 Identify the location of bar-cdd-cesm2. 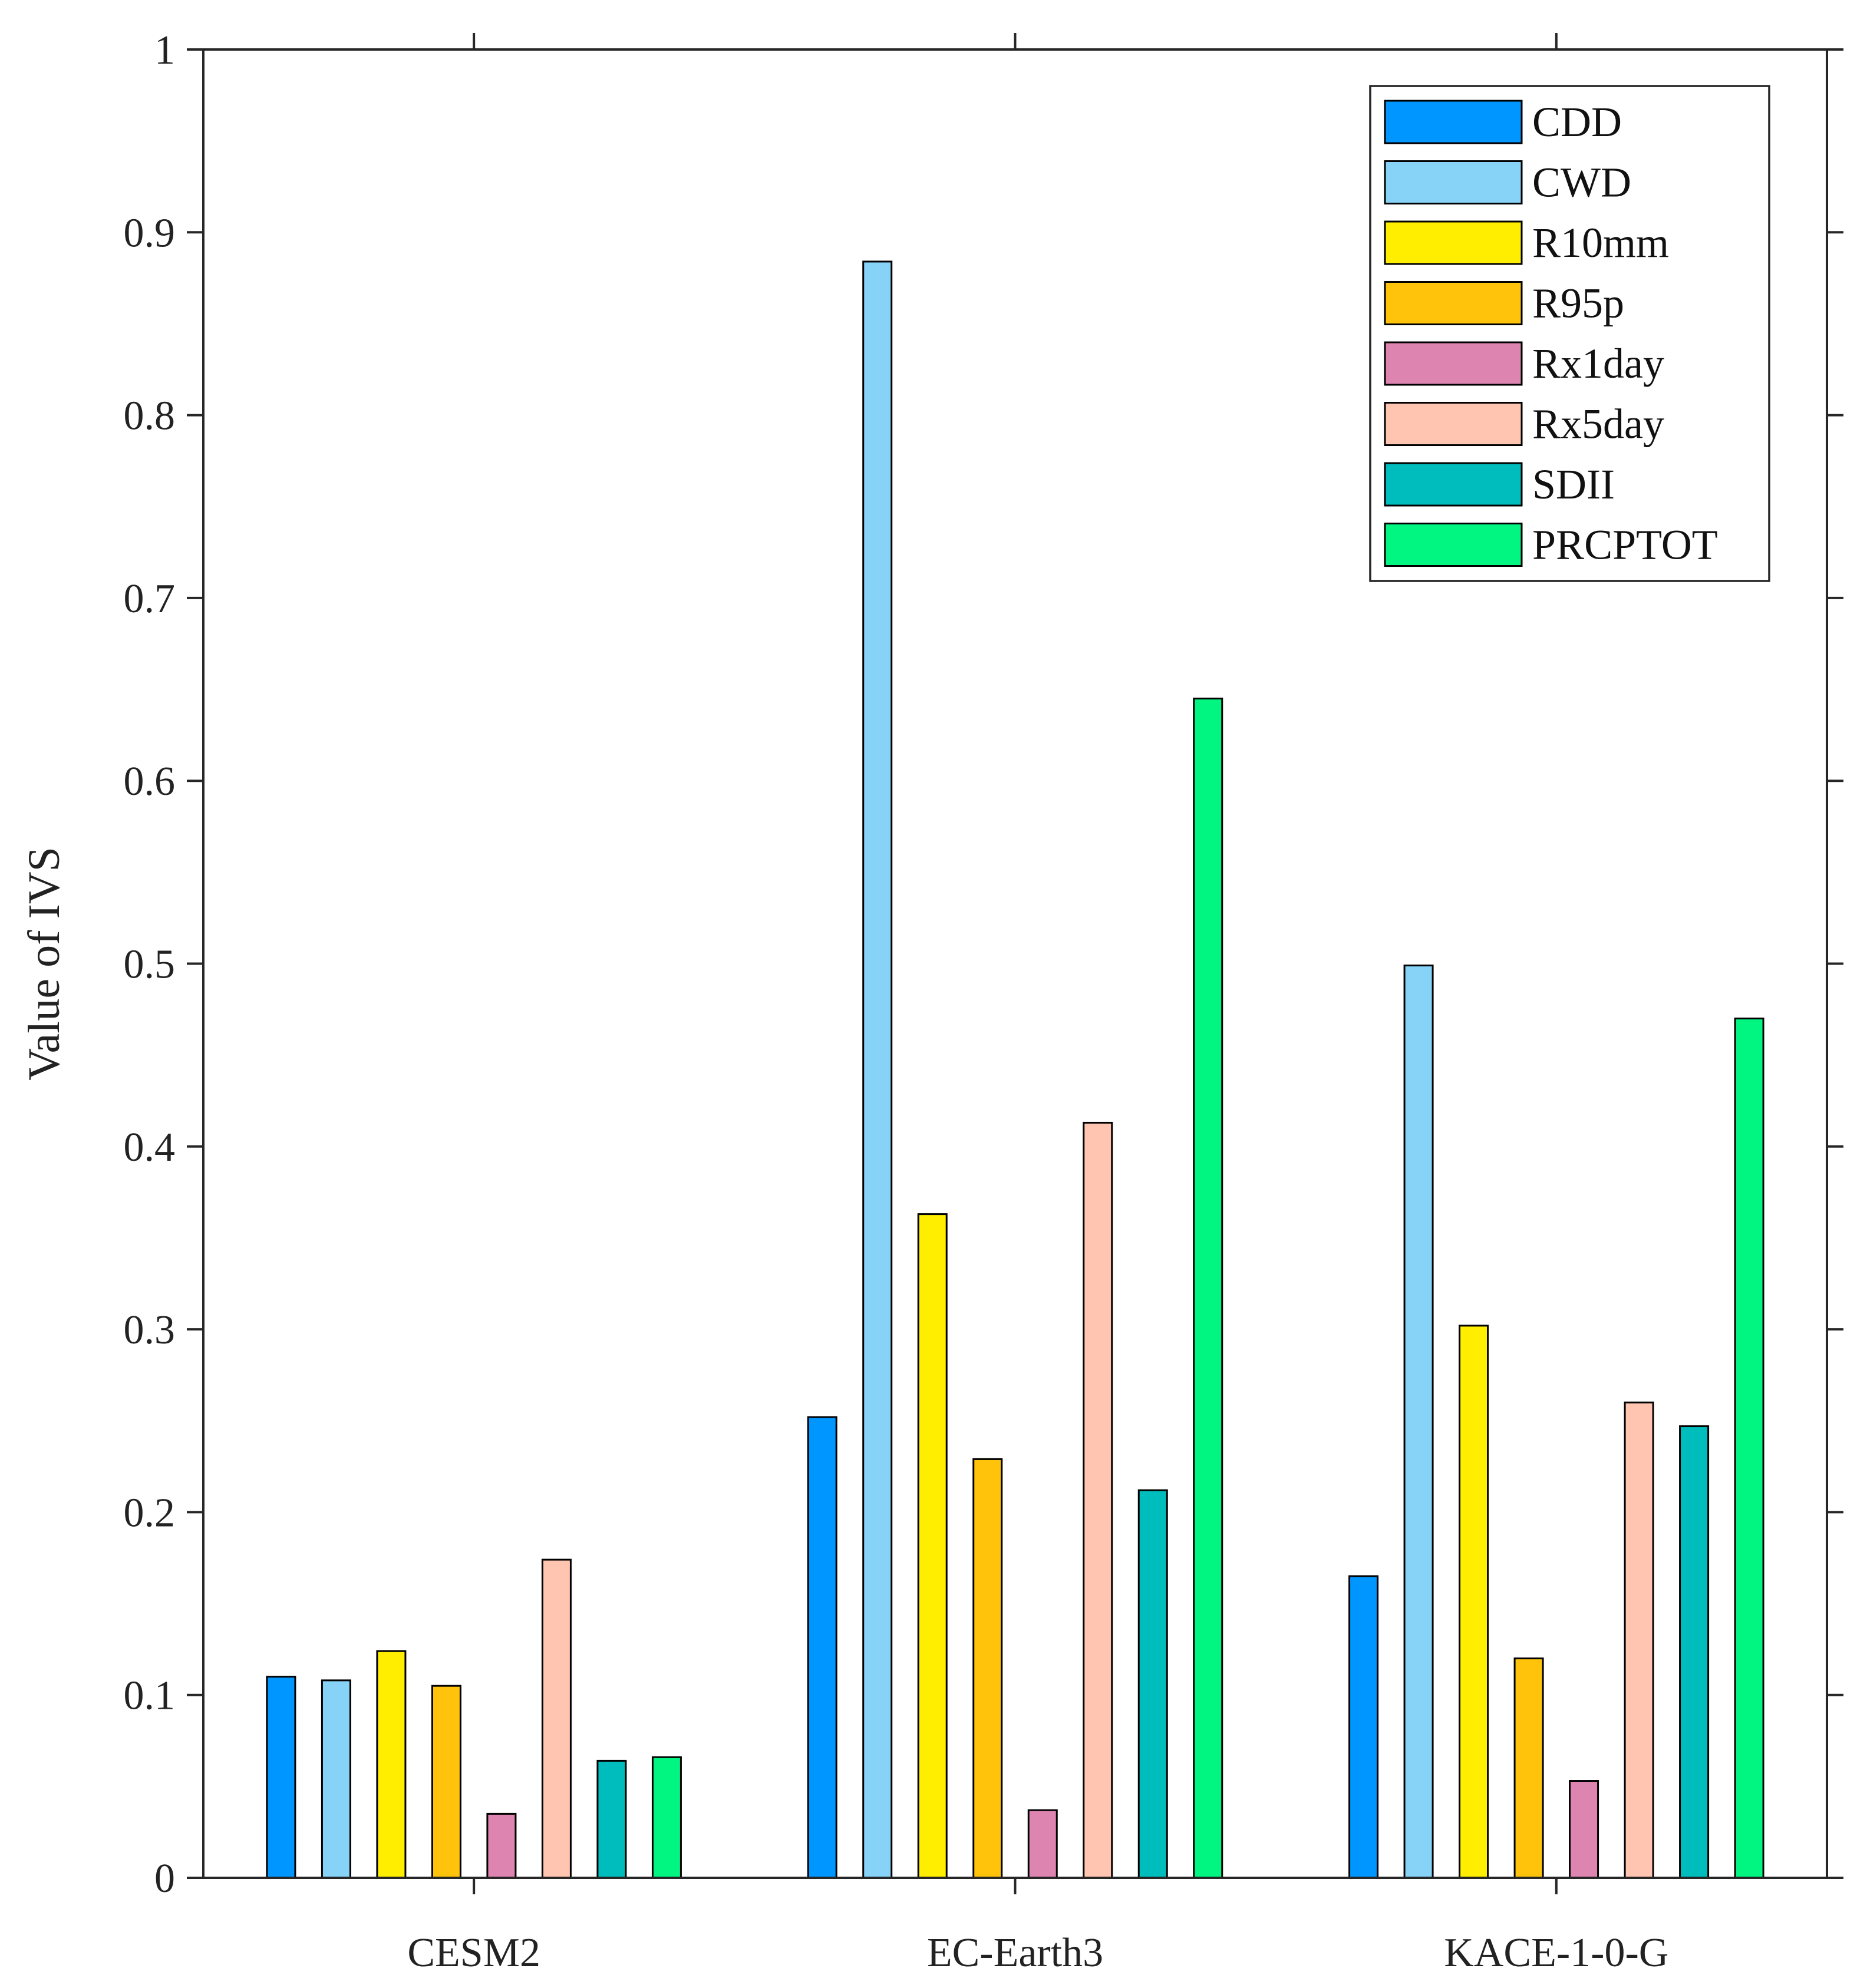
(281, 1777).